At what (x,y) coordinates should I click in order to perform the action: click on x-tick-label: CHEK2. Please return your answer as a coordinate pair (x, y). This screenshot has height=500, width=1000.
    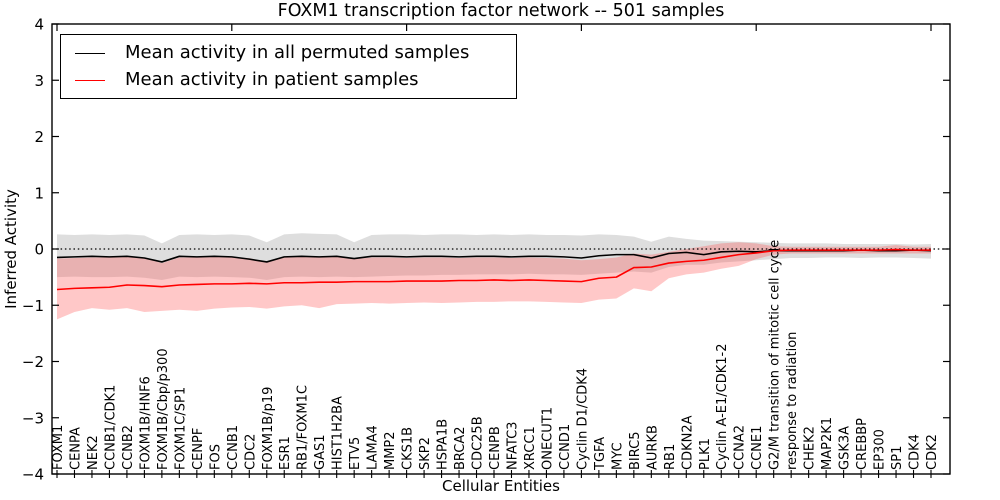
    Looking at the image, I should click on (810, 448).